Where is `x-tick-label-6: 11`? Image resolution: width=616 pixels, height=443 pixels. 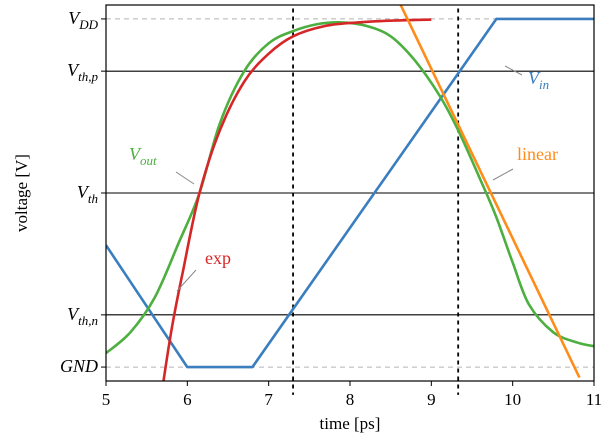 x-tick-label-6: 11 is located at coordinates (594, 399).